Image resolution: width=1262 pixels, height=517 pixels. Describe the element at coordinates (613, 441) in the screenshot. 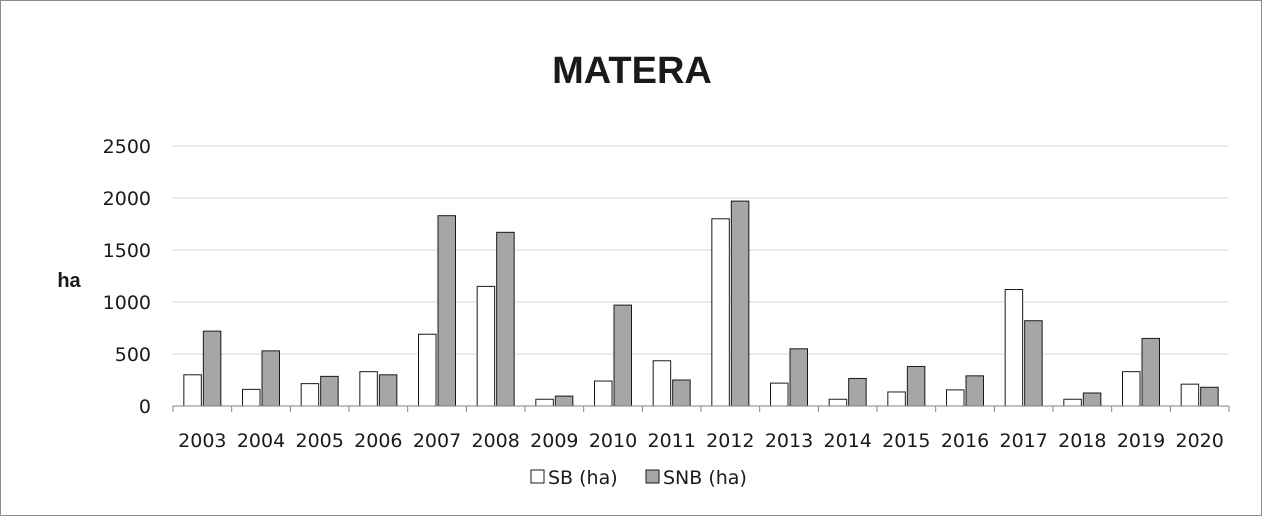

I see `x-tick-label: 2010` at that location.